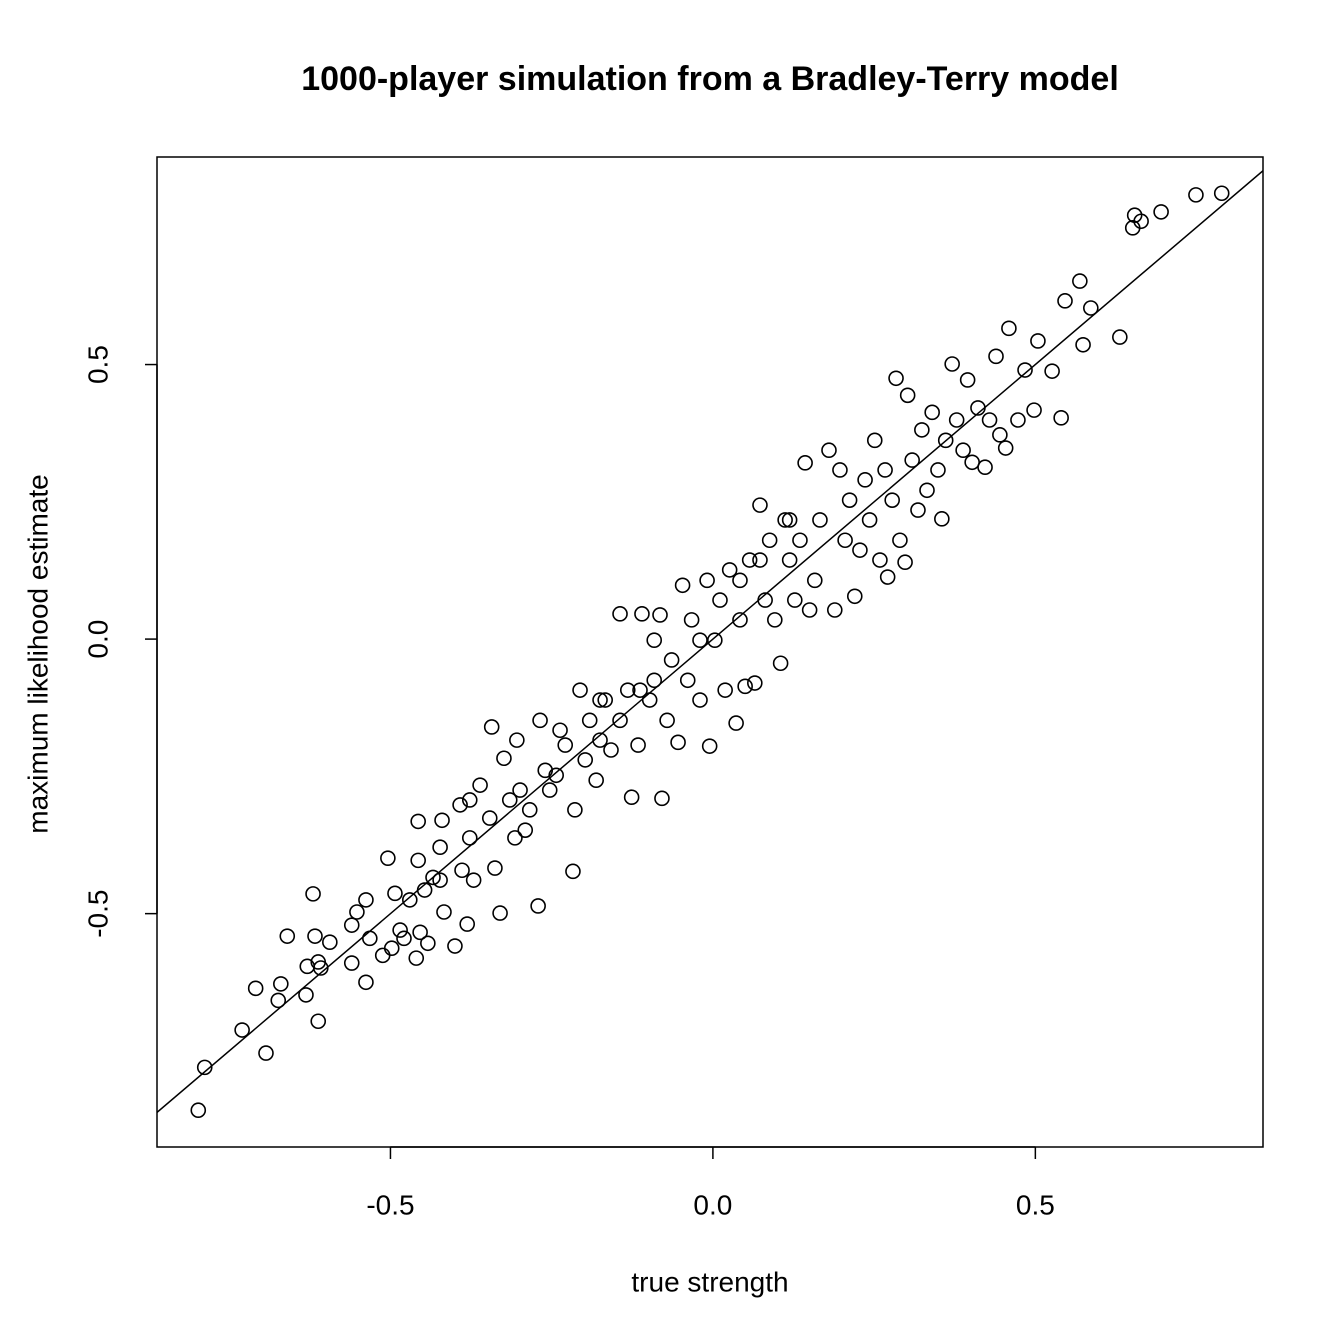  I want to click on x-tick-label: 0.5, so click(1035, 1204).